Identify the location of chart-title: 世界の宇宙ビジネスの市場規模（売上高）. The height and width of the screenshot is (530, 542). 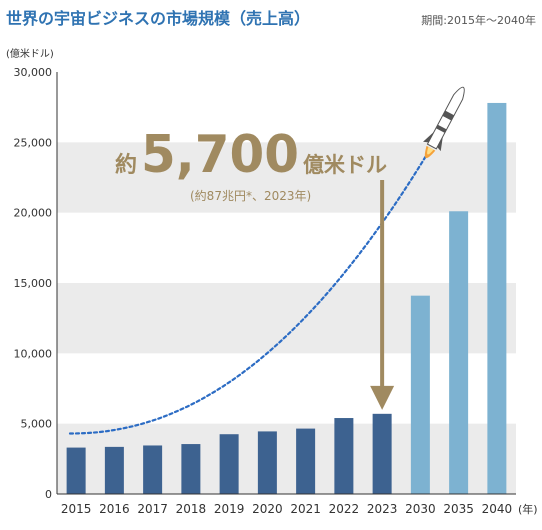
(158, 18).